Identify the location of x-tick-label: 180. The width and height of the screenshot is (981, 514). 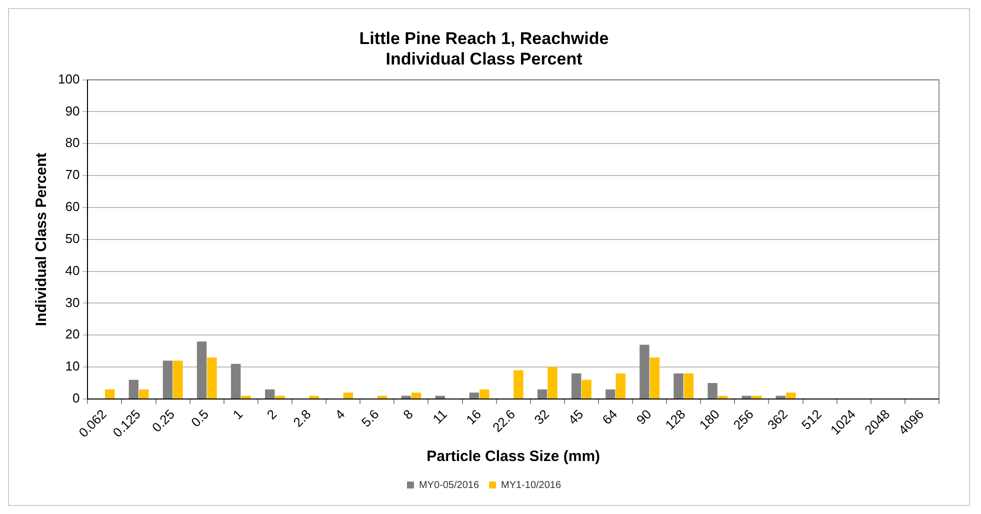
(709, 419).